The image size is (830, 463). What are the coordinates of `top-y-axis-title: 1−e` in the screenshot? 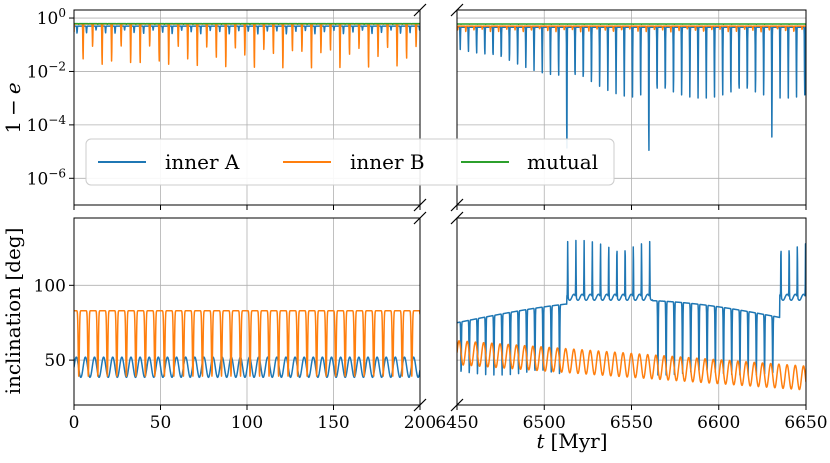 It's located at (13, 107).